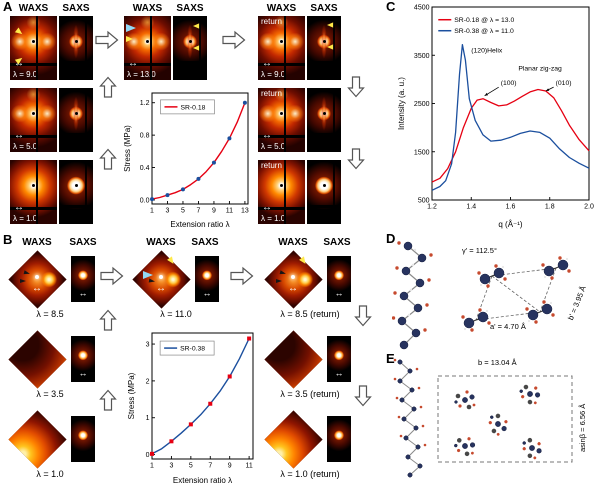  What do you see at coordinates (339, 359) in the screenshot?
I see `saxs-pattern-return-l35: ↔` at bounding box center [339, 359].